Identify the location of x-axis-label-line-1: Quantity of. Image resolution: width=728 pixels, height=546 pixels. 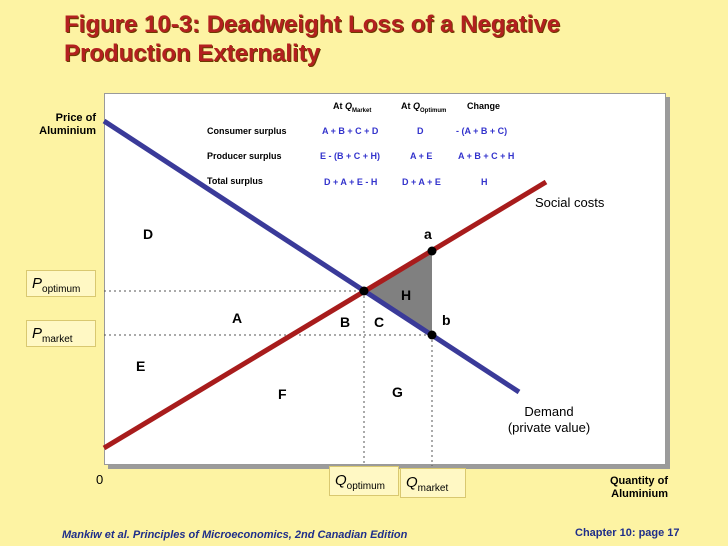
(638, 481).